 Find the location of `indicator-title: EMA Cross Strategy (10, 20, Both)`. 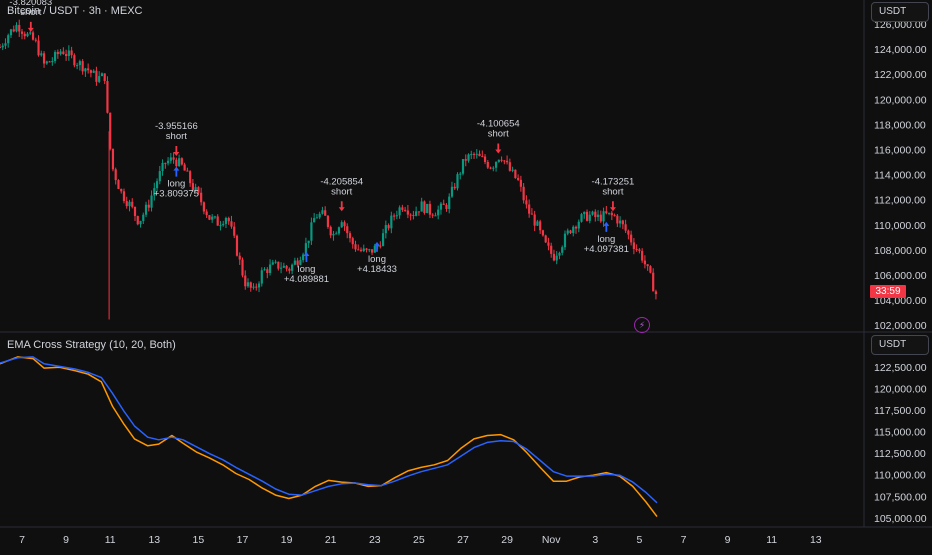

indicator-title: EMA Cross Strategy (10, 20, Both) is located at coordinates (91, 345).